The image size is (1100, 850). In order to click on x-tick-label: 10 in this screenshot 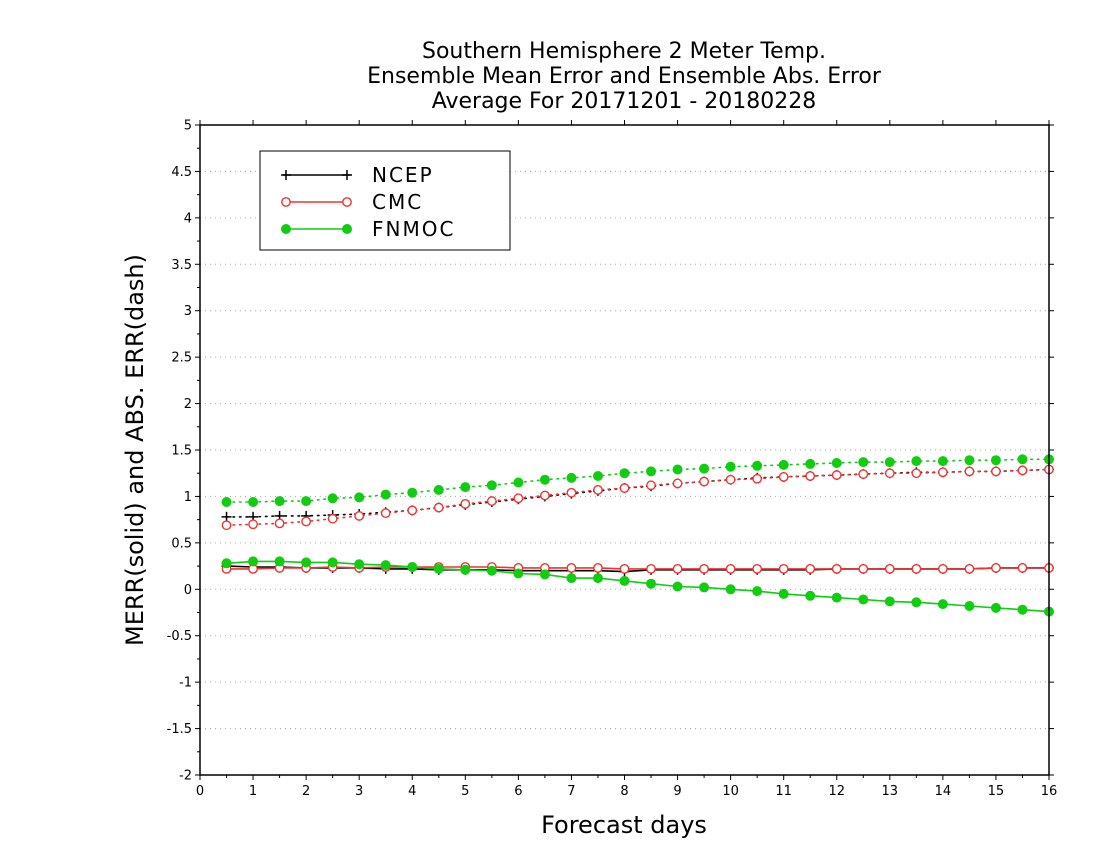, I will do `click(730, 791)`.